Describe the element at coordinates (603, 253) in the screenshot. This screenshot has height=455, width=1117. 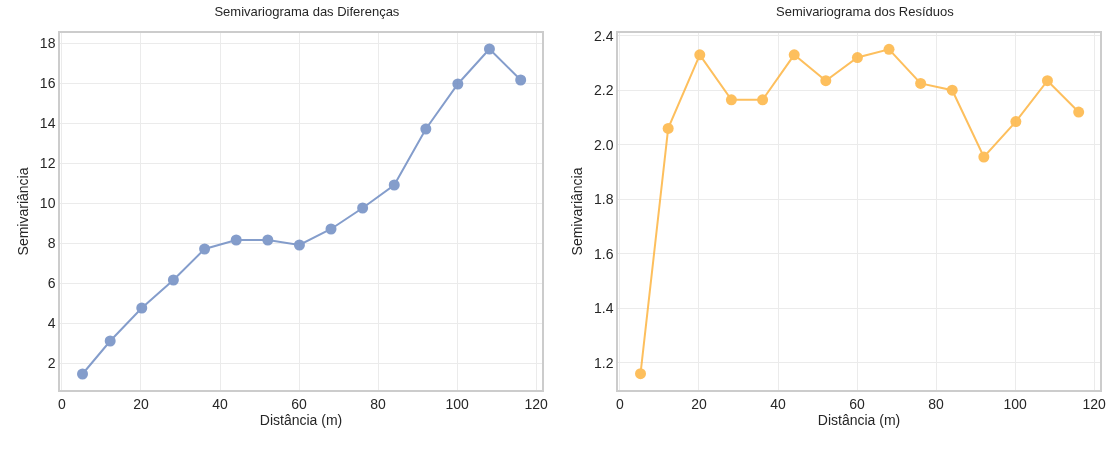
I see `y-tick-label: 1.6` at that location.